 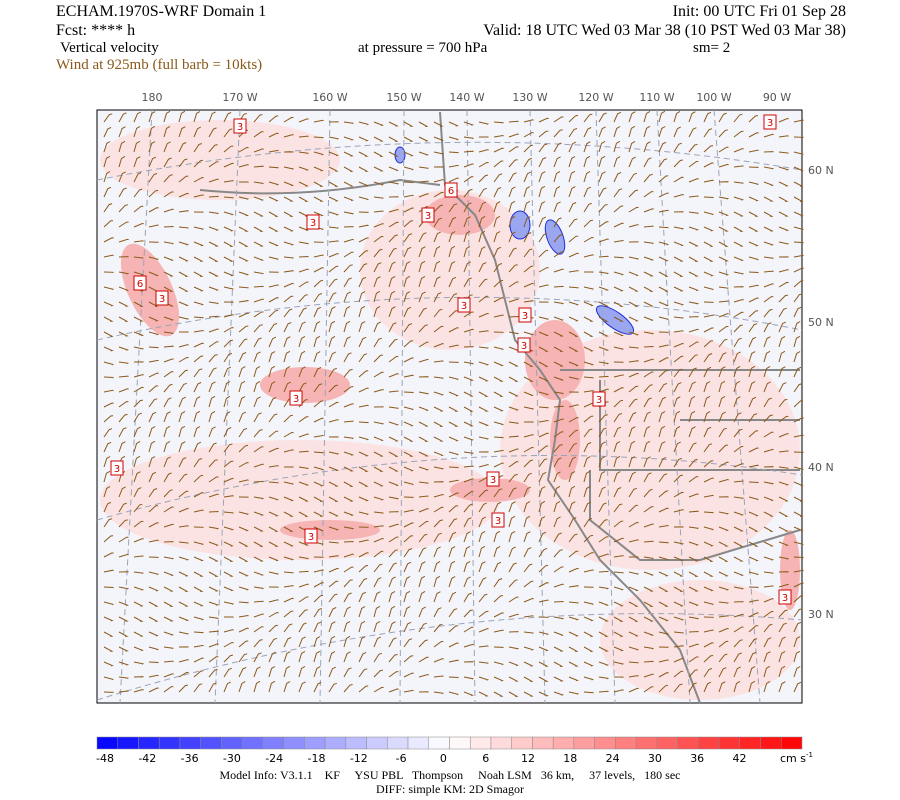 I want to click on colorbar-label: -48, so click(x=105, y=758).